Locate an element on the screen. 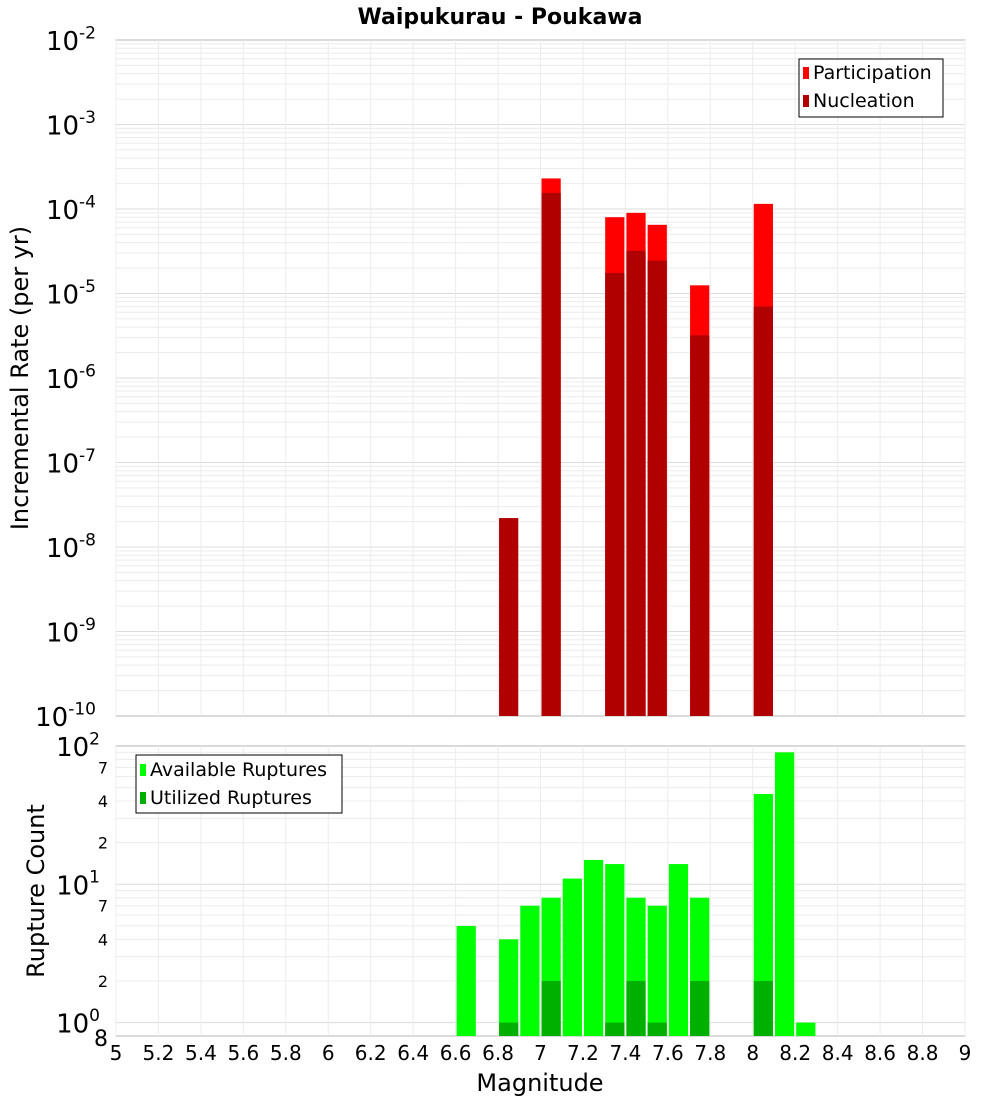 This screenshot has height=1100, width=1000. x-tick-label: 8.4 is located at coordinates (838, 1053).